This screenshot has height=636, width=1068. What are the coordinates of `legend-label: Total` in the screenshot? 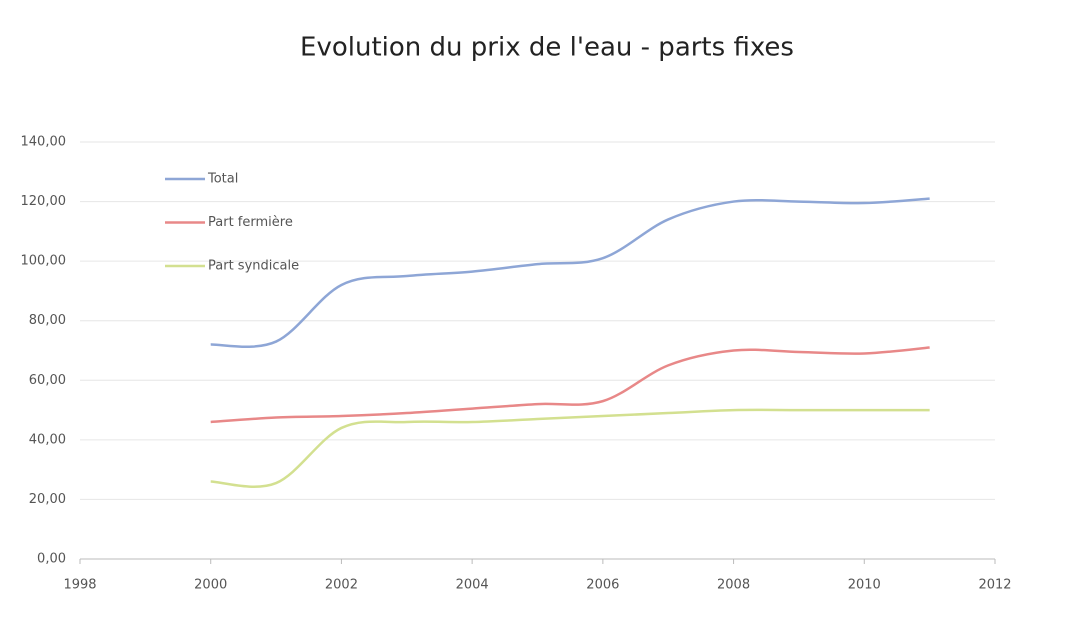 It's located at (222, 179).